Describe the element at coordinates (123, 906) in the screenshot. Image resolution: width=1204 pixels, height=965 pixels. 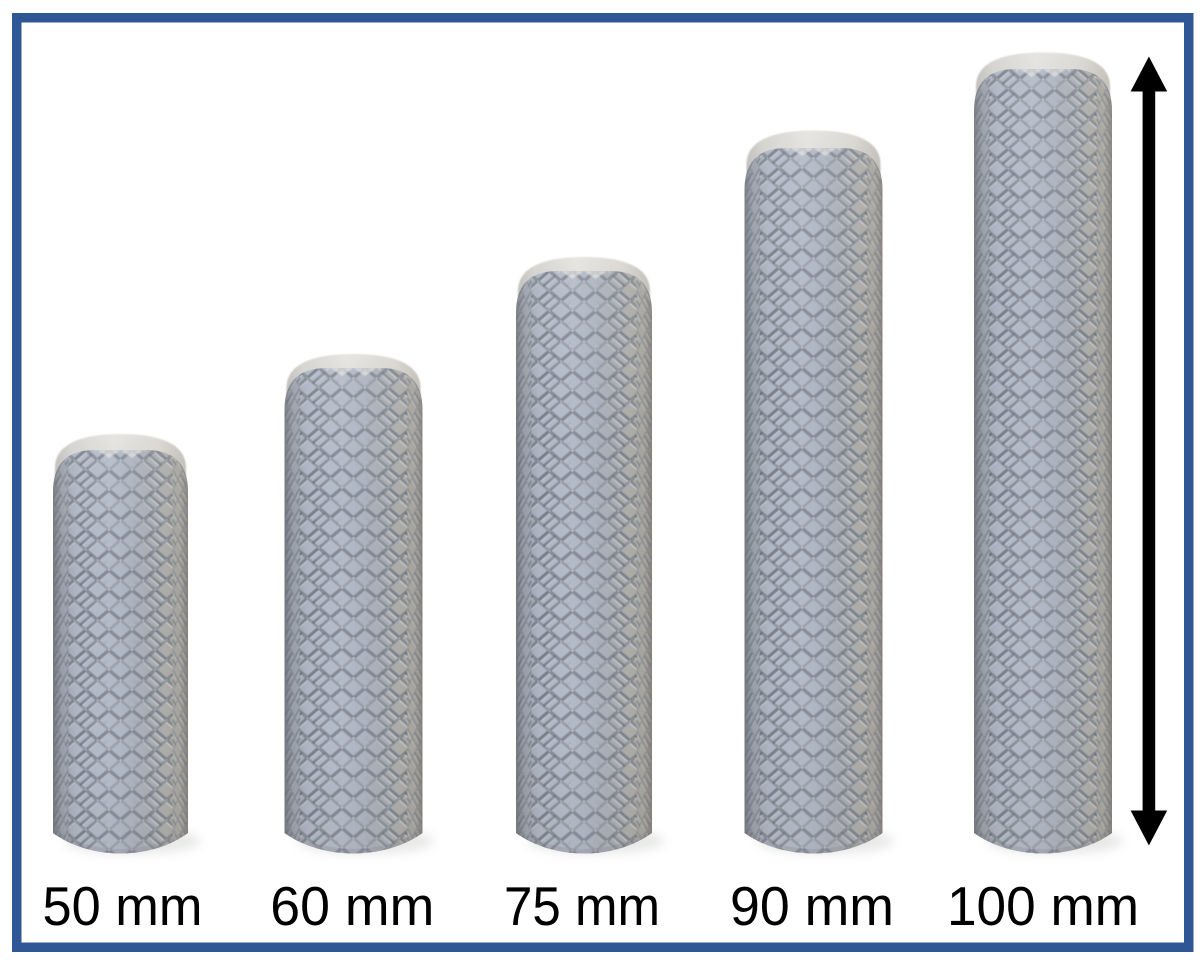
I see `svg-text: 50 mm` at that location.